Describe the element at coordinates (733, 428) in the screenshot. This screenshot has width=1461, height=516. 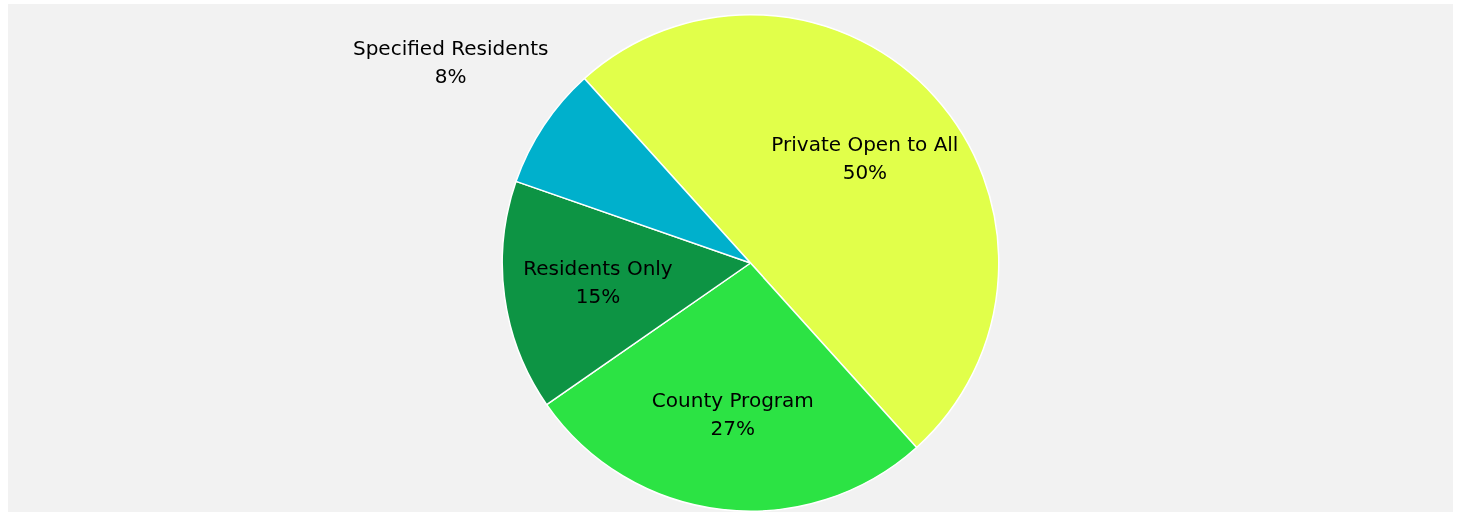
I see `data-label: 27%` at that location.